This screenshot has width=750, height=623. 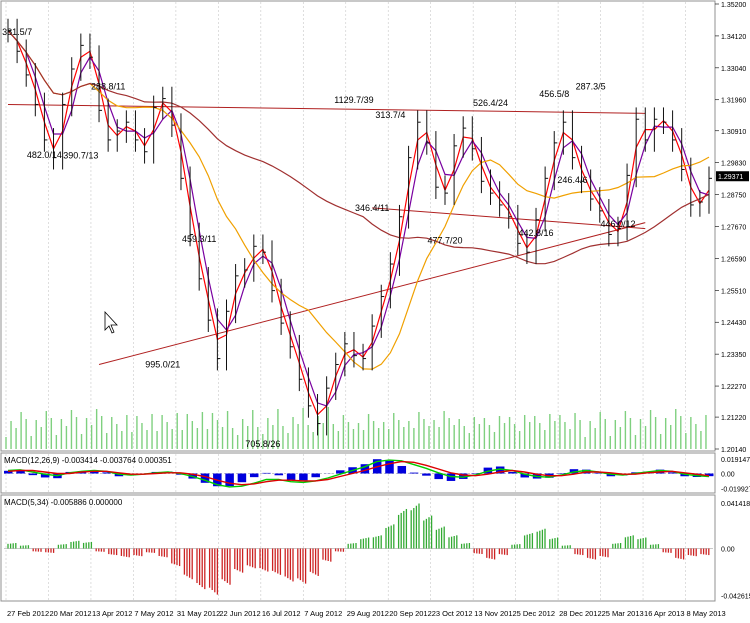 I want to click on x-tick-label: 7 May 2012, so click(x=153, y=613).